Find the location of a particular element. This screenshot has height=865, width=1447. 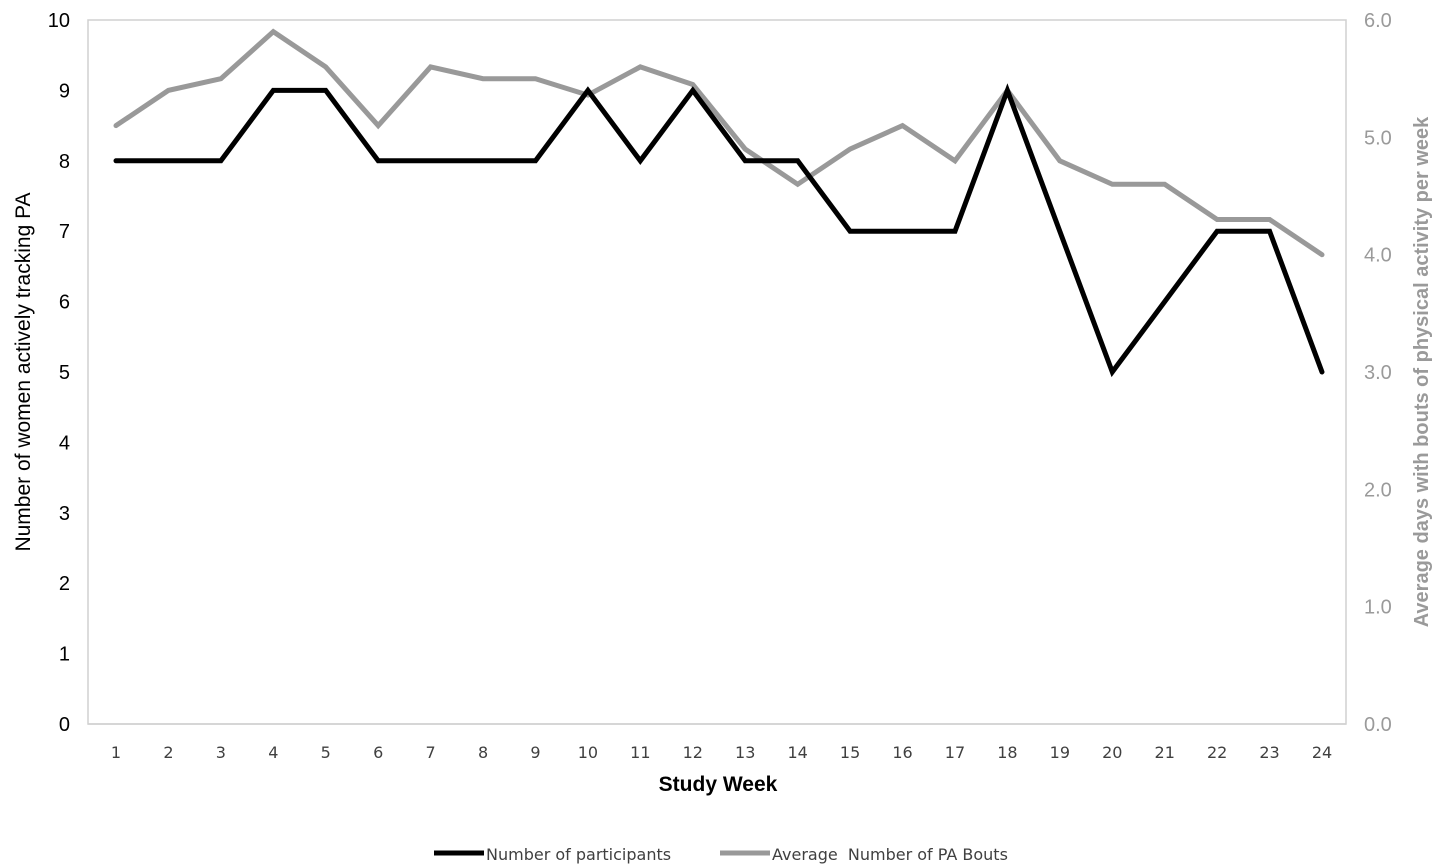

left-tick-label: 6 is located at coordinates (64, 303).